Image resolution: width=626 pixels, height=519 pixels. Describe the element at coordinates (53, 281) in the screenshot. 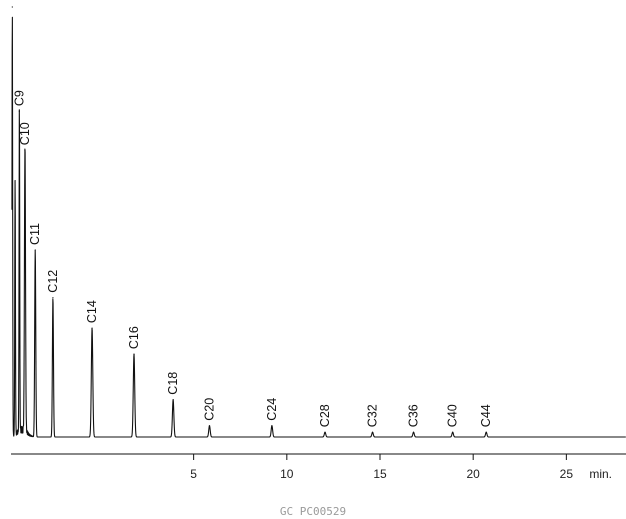

I see `peak-label-c12: C12` at that location.